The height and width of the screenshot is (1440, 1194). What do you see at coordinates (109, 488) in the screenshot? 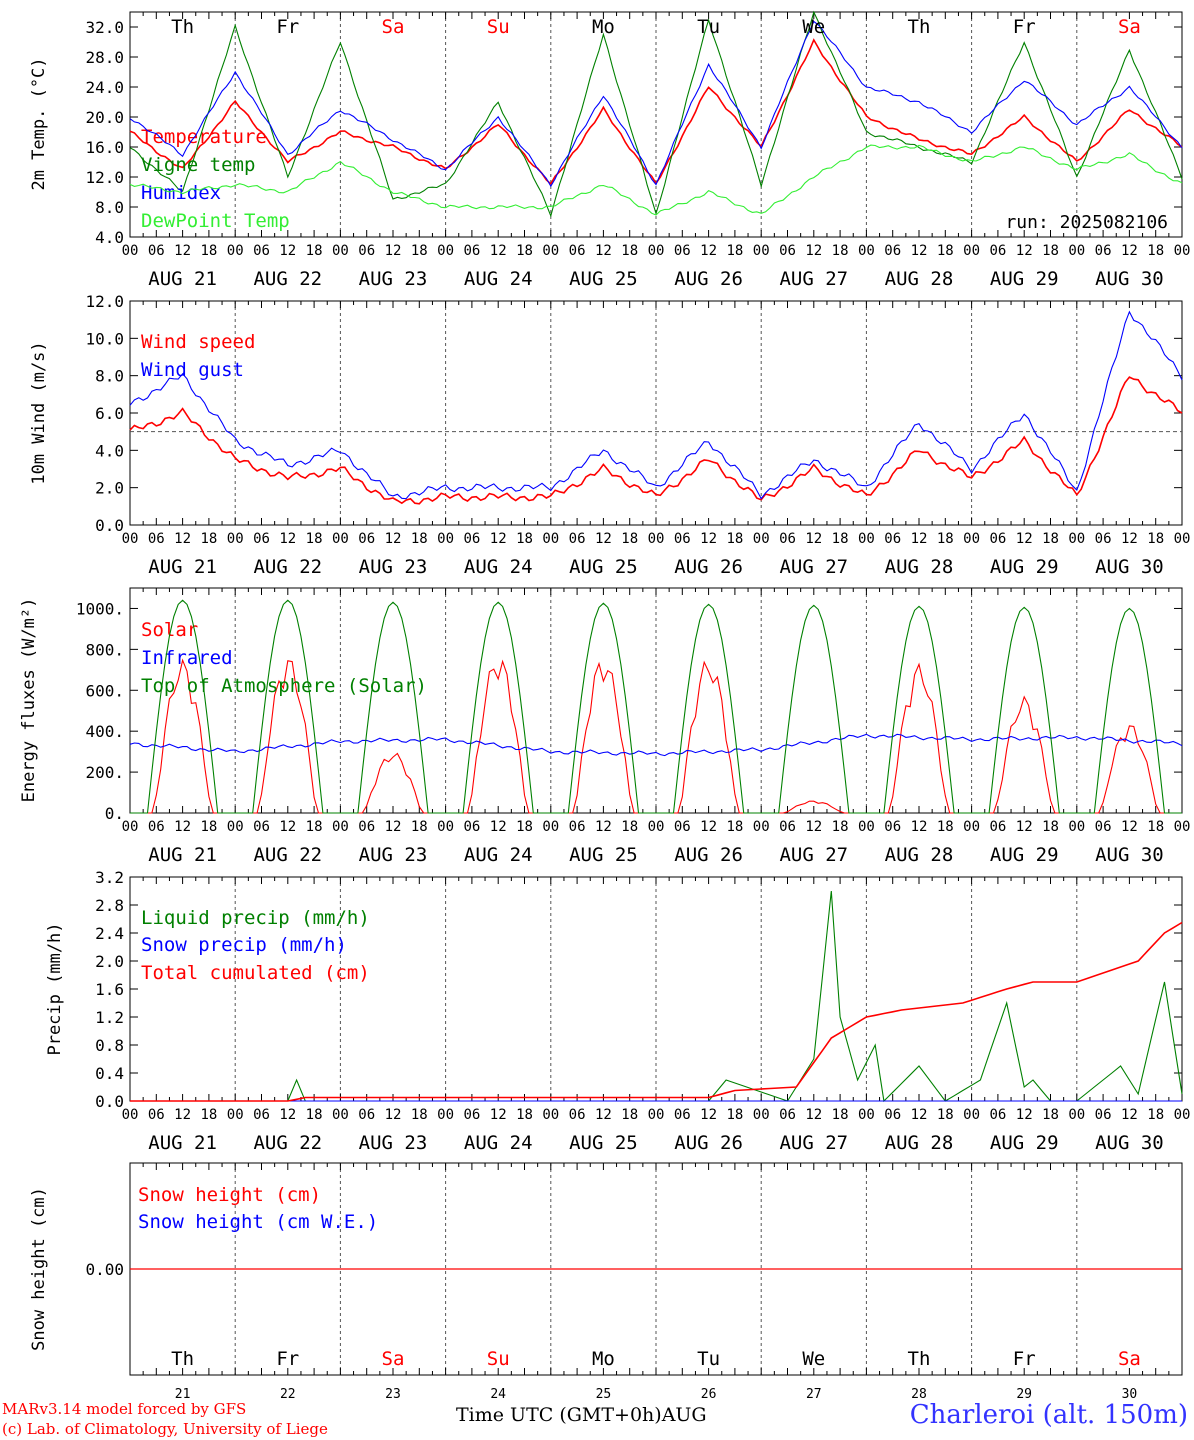
I see `y-tick-label: 2.0` at bounding box center [109, 488].